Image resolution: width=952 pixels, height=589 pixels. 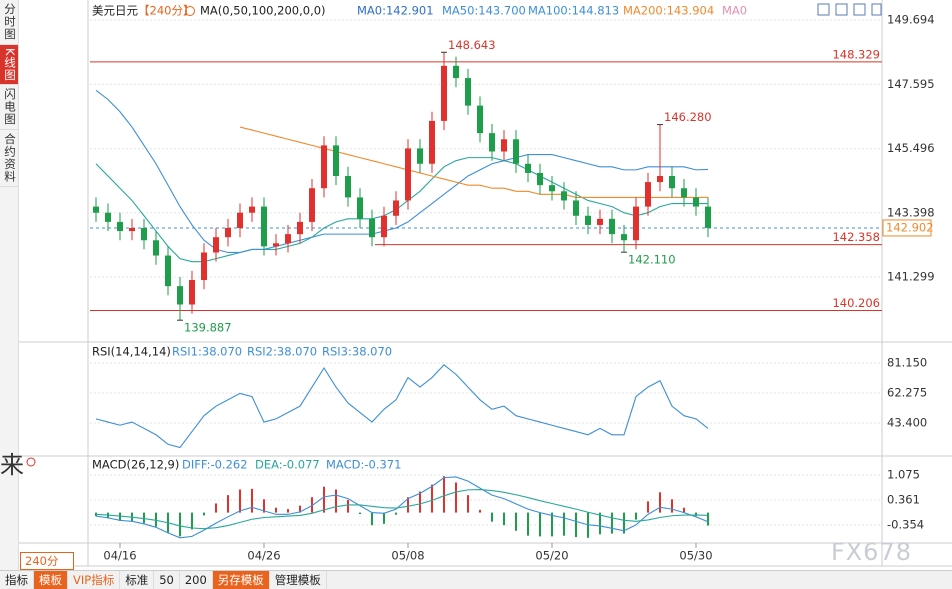 What do you see at coordinates (668, 11) in the screenshot?
I see `ma-value: MA200:143.904` at bounding box center [668, 11].